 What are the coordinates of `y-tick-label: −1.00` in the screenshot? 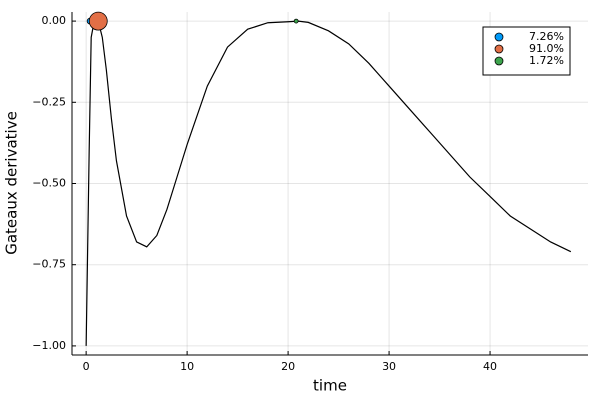 It's located at (49, 345).